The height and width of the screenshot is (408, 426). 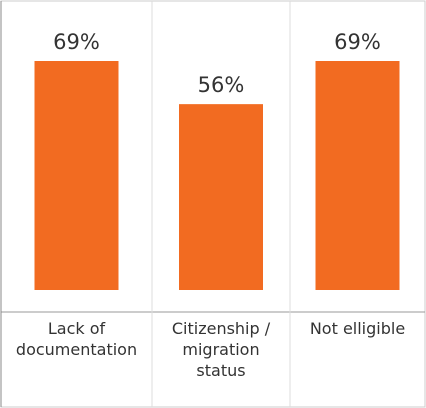 What do you see at coordinates (76, 339) in the screenshot?
I see `x-tick-label: Lack of documentation` at bounding box center [76, 339].